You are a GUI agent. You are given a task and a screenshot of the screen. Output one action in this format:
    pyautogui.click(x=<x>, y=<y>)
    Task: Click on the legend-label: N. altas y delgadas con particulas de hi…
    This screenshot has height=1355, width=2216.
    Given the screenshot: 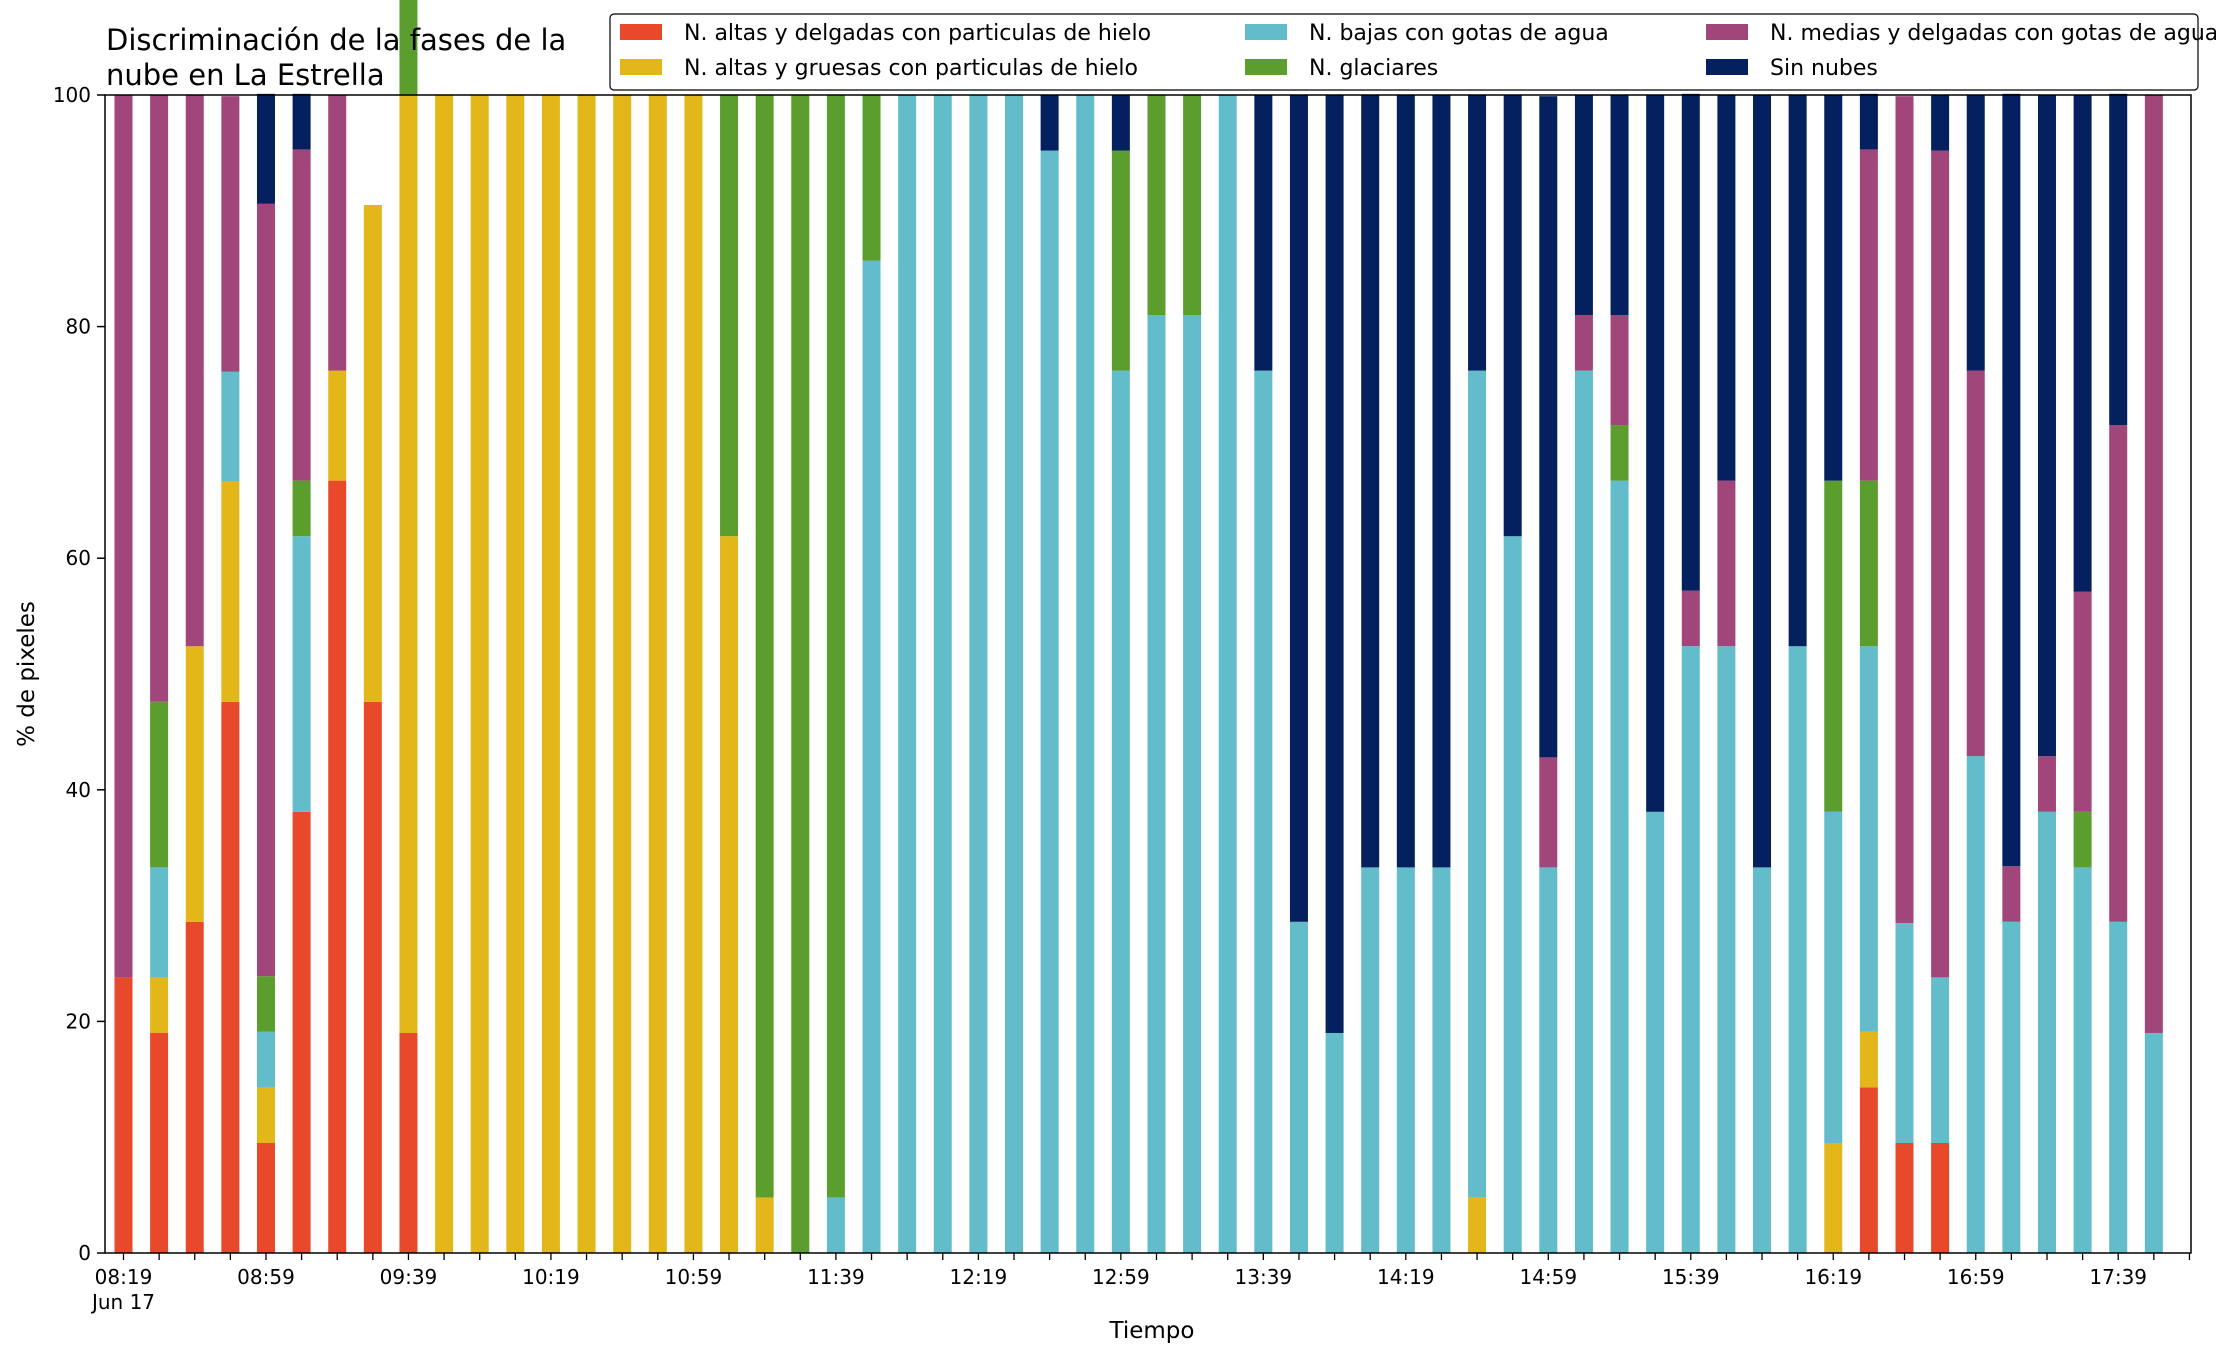 What is the action you would take?
    pyautogui.click(x=917, y=33)
    